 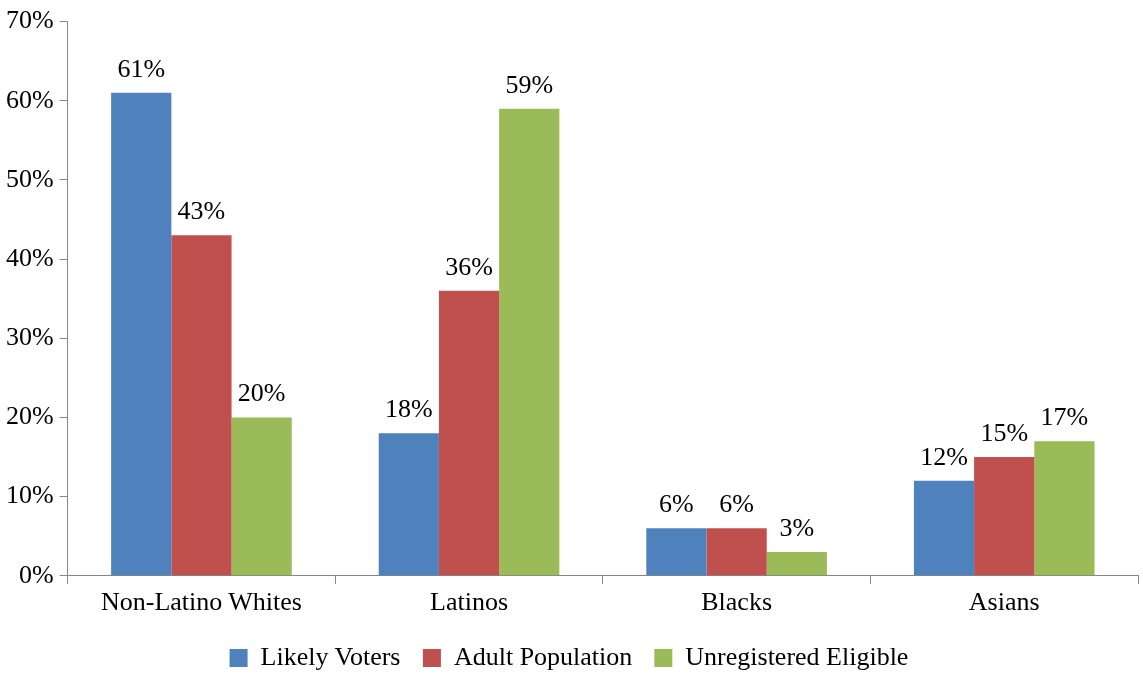 What do you see at coordinates (29, 257) in the screenshot?
I see `y-tick-label: 40%` at bounding box center [29, 257].